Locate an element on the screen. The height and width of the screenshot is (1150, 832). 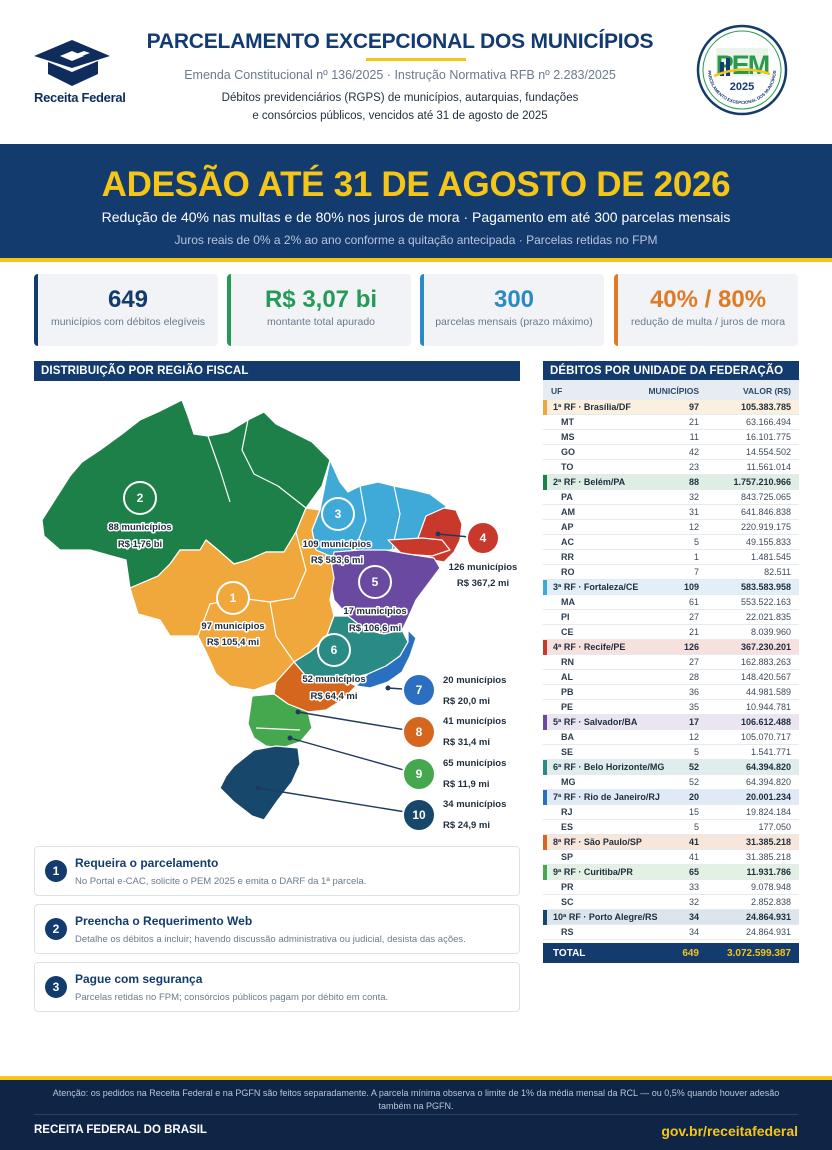
region-10-area is located at coordinates (260, 783).